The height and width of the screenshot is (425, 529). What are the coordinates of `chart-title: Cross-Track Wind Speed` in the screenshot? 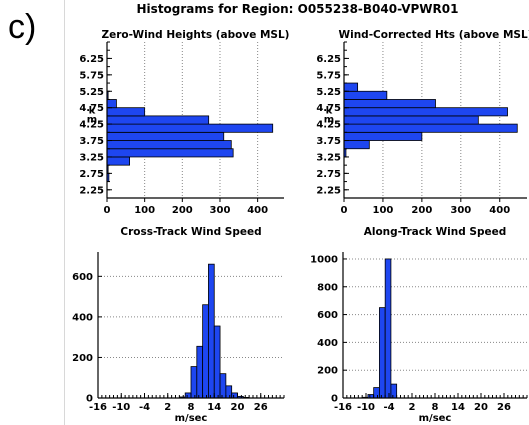 It's located at (190, 232).